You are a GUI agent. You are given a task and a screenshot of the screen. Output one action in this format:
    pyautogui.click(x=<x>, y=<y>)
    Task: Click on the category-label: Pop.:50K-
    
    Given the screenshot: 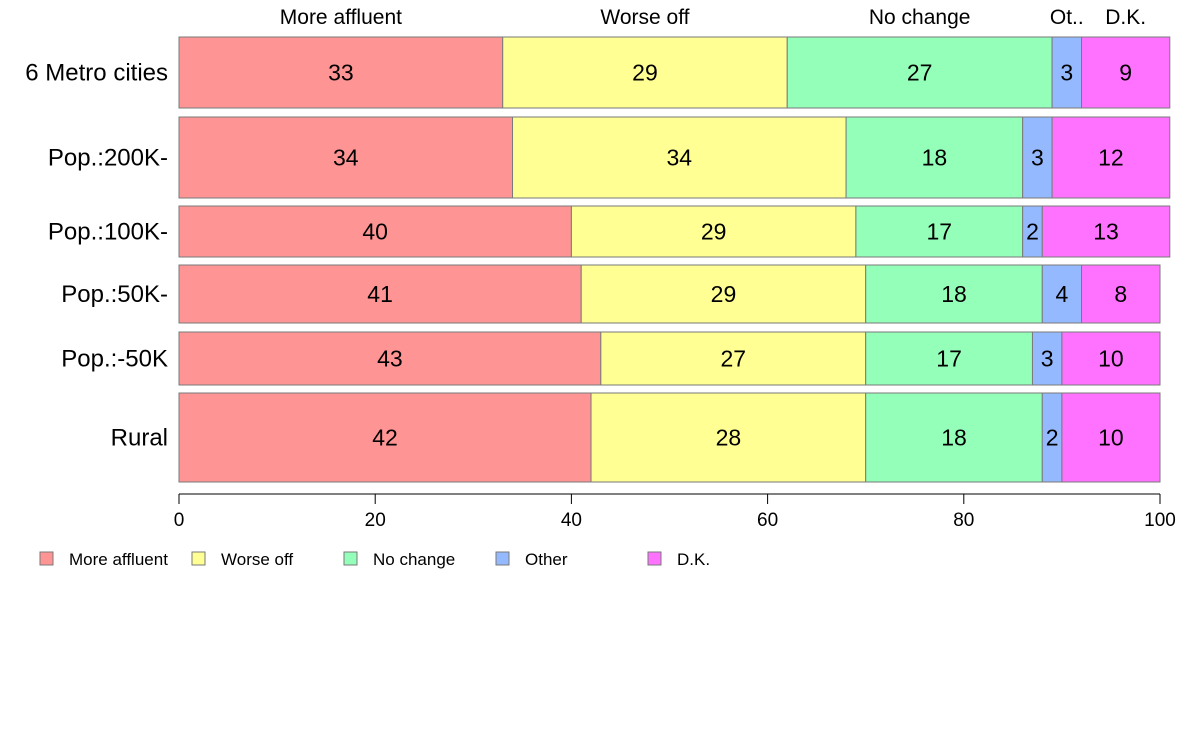 What is the action you would take?
    pyautogui.click(x=114, y=294)
    